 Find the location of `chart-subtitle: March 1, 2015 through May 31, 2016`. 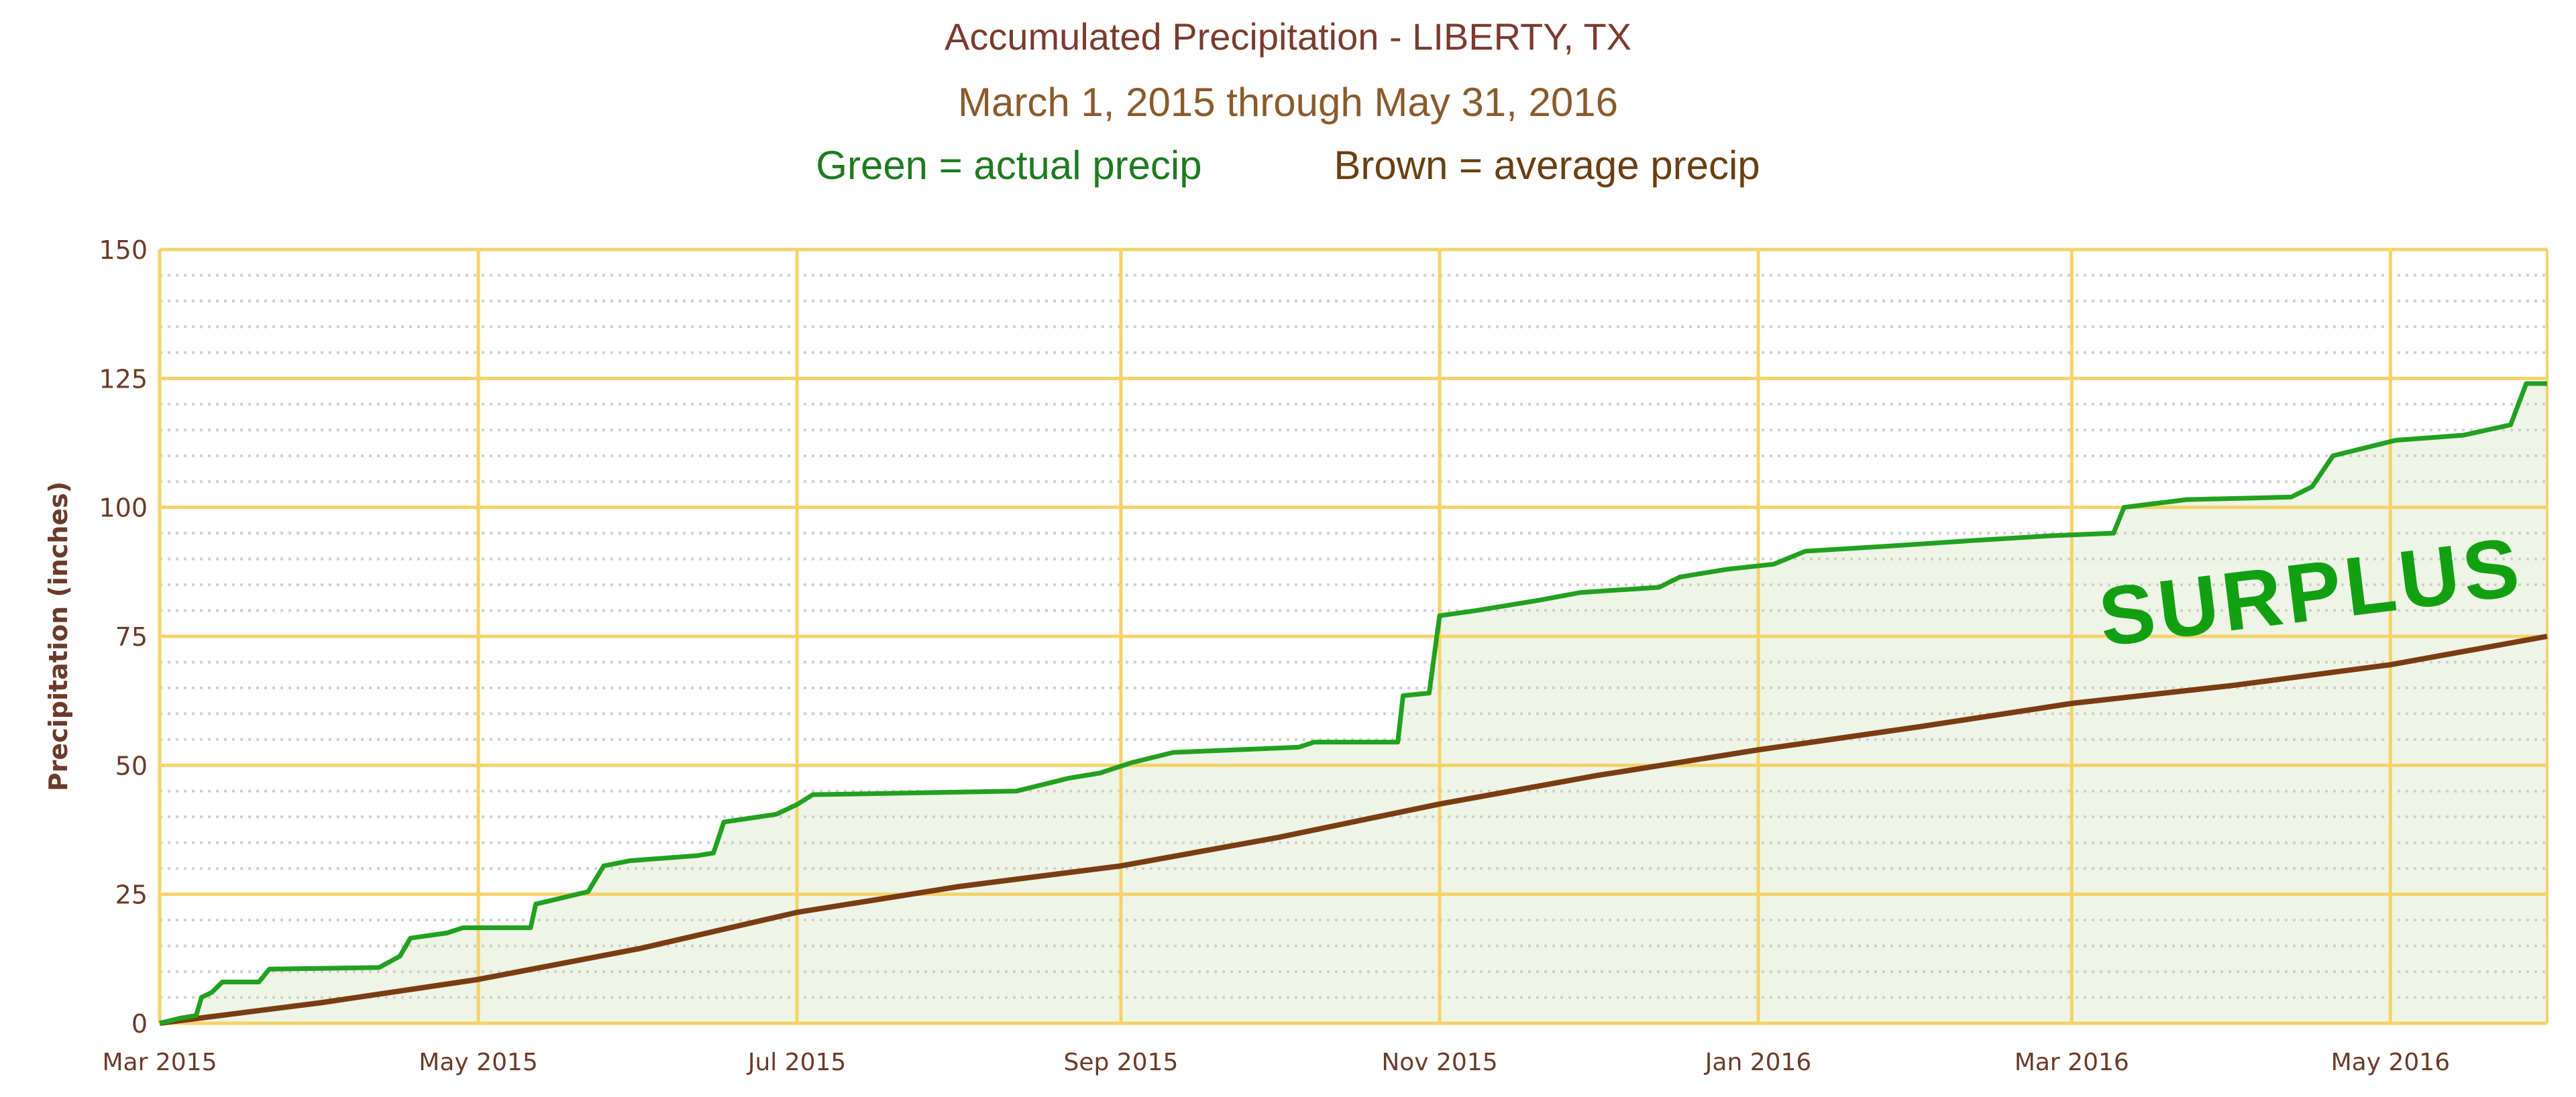

chart-subtitle: March 1, 2015 through May 31, 2016 is located at coordinates (1288, 102).